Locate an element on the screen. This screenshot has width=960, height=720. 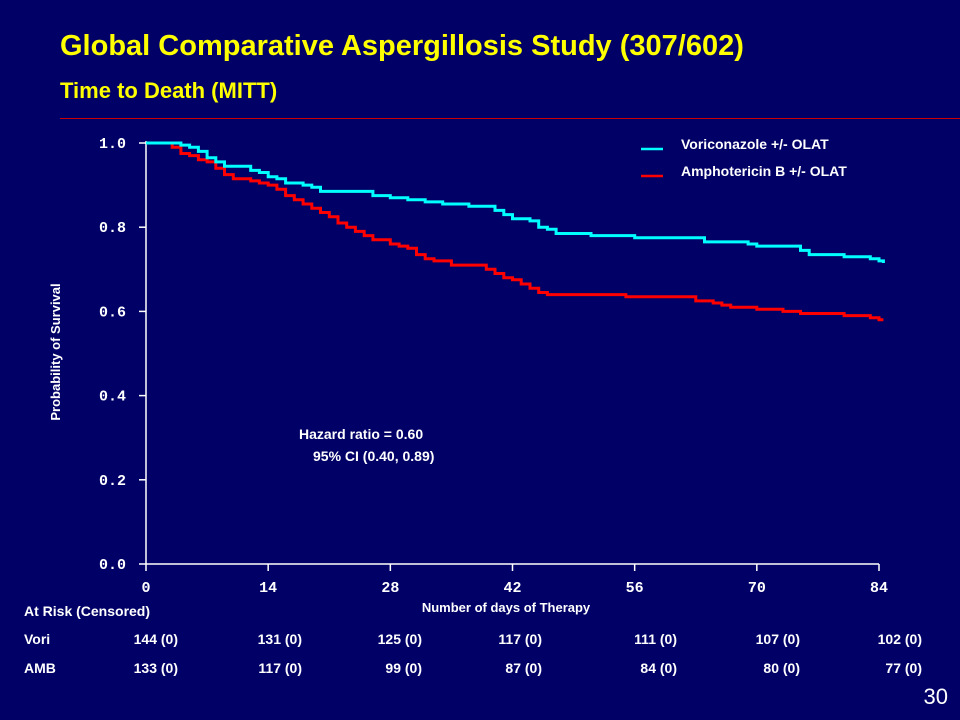
voriconazole-legend-label: Voriconazole +/- OLAT is located at coordinates (755, 144).